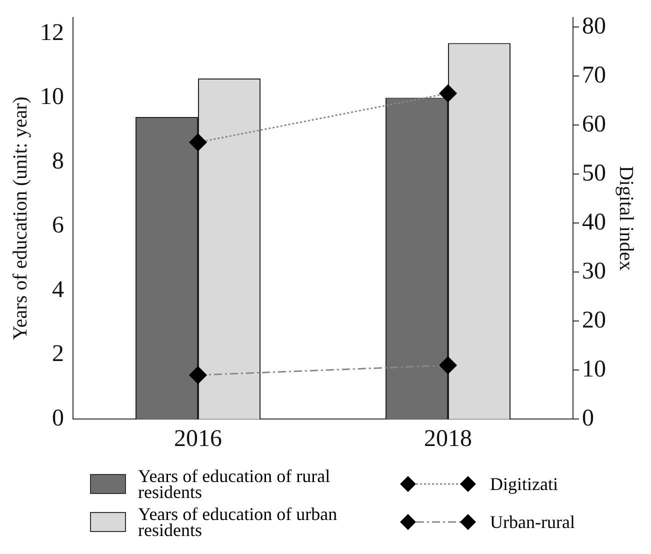 The width and height of the screenshot is (651, 554). I want to click on y2-tick-label: 20, so click(594, 320).